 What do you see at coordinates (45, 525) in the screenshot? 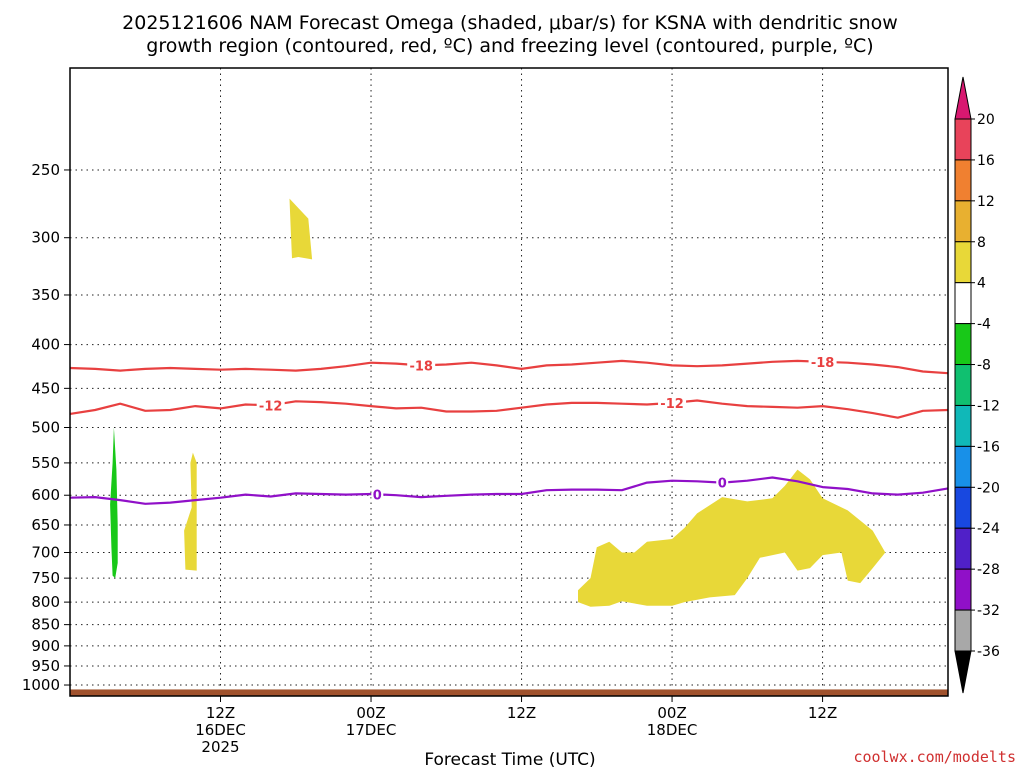
I see `y-tick-label: 650` at bounding box center [45, 525].